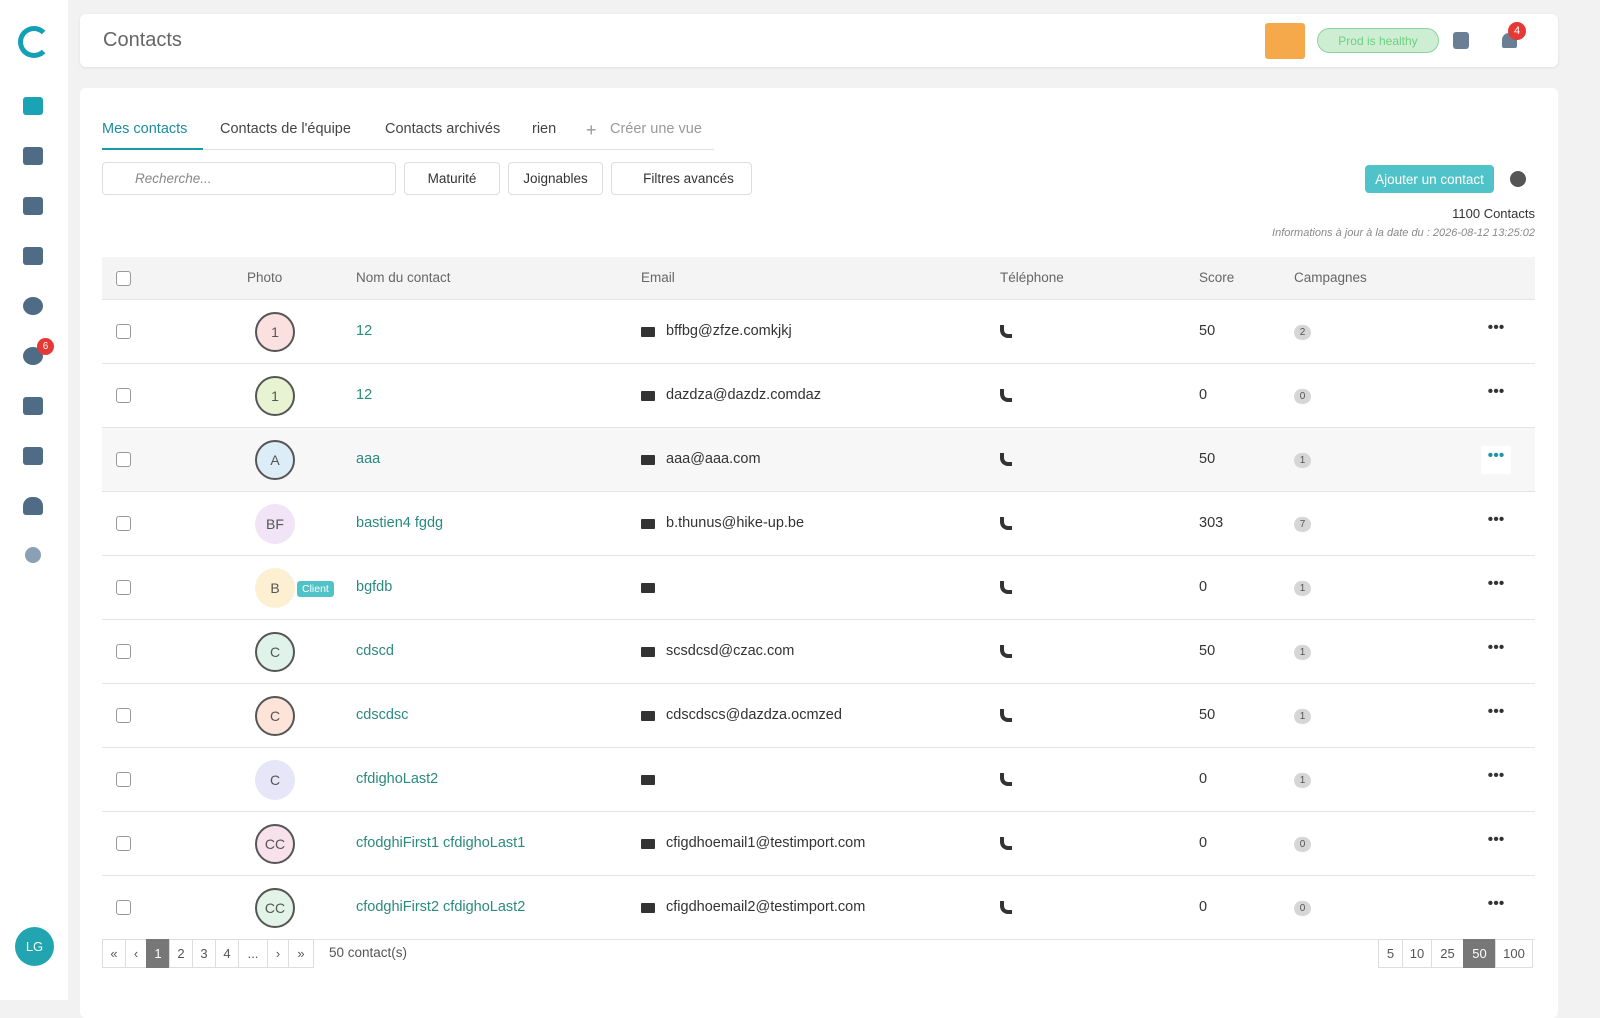 The height and width of the screenshot is (1018, 1600). Describe the element at coordinates (1032, 277) in the screenshot. I see `column-header: Téléphone` at that location.